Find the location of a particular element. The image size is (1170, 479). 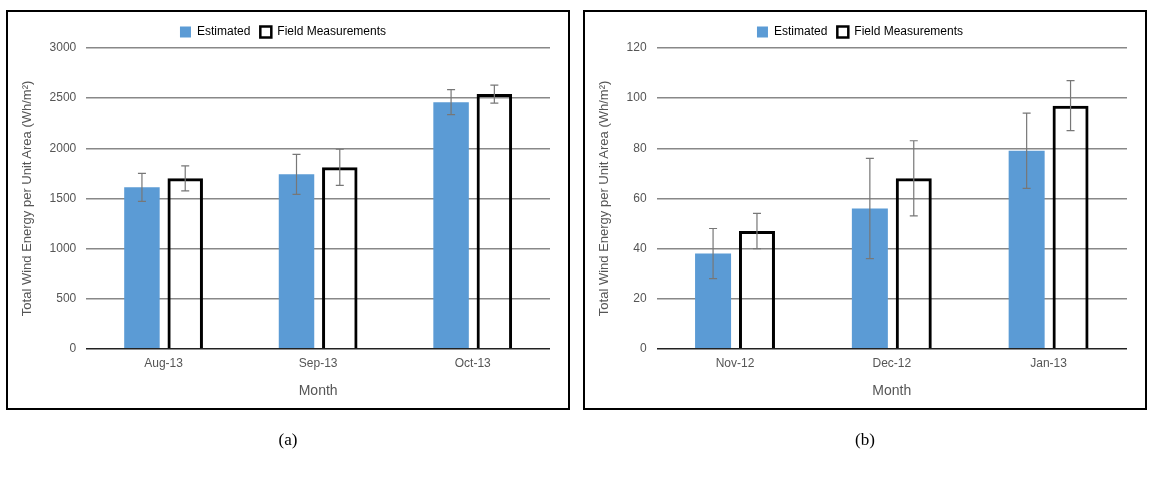

x-tick-label: Aug-13 is located at coordinates (164, 363).